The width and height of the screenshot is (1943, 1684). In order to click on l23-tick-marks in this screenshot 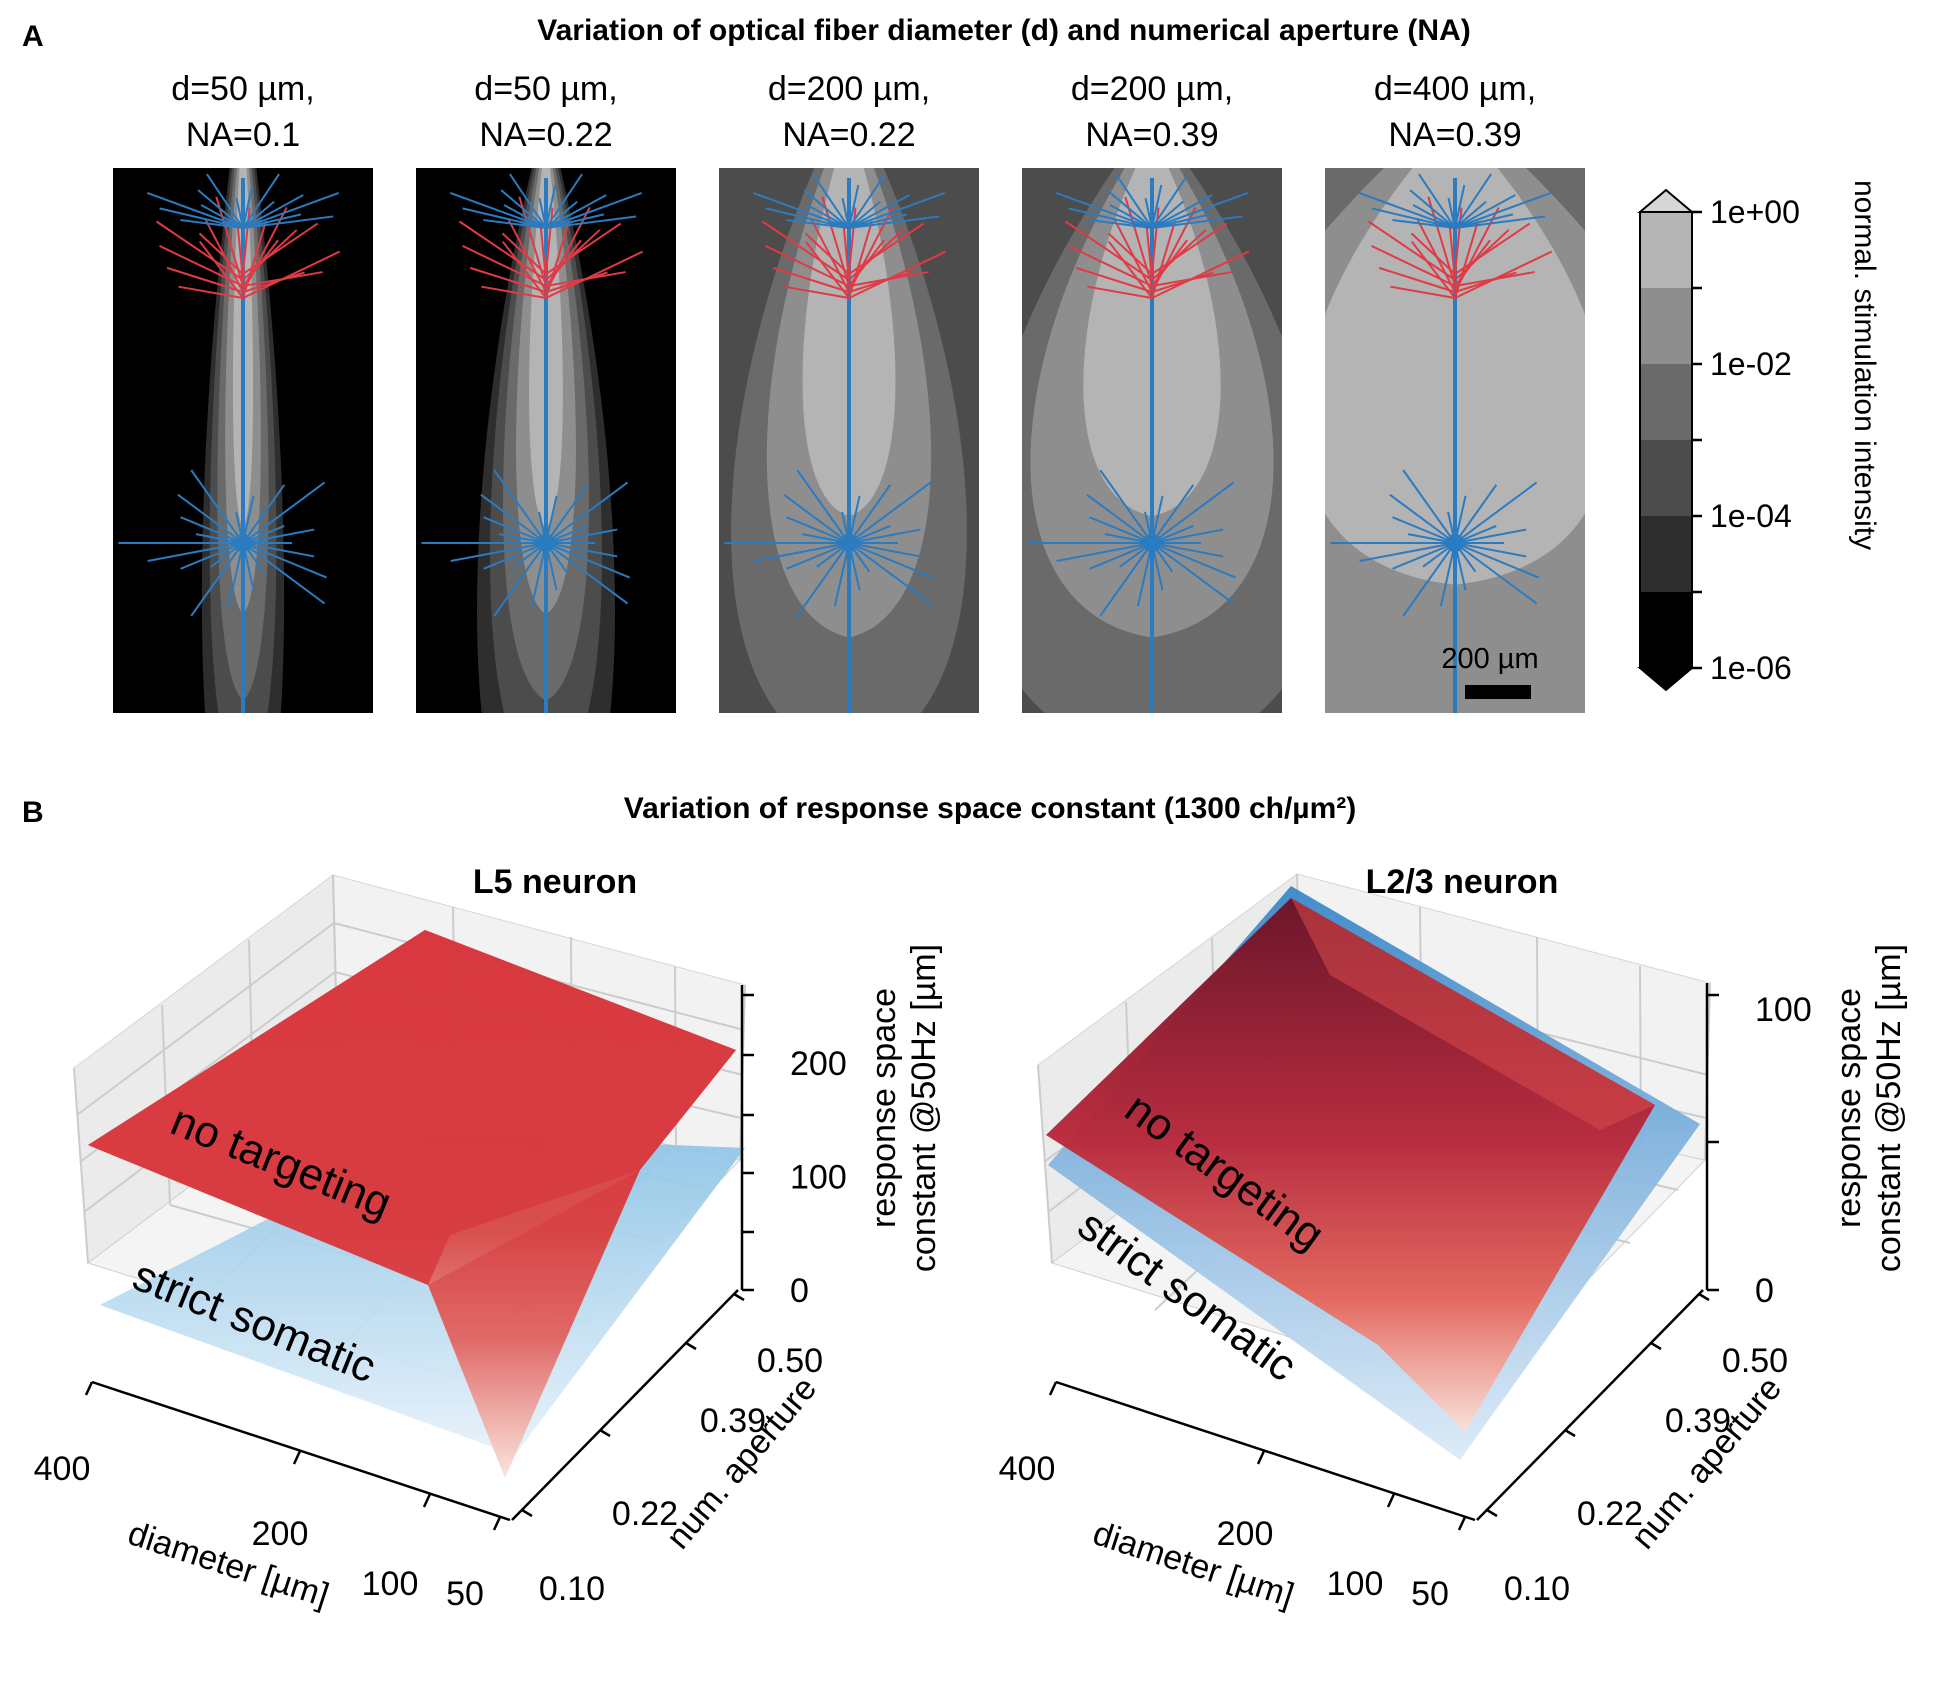, I will do `click(1383, 1262)`.